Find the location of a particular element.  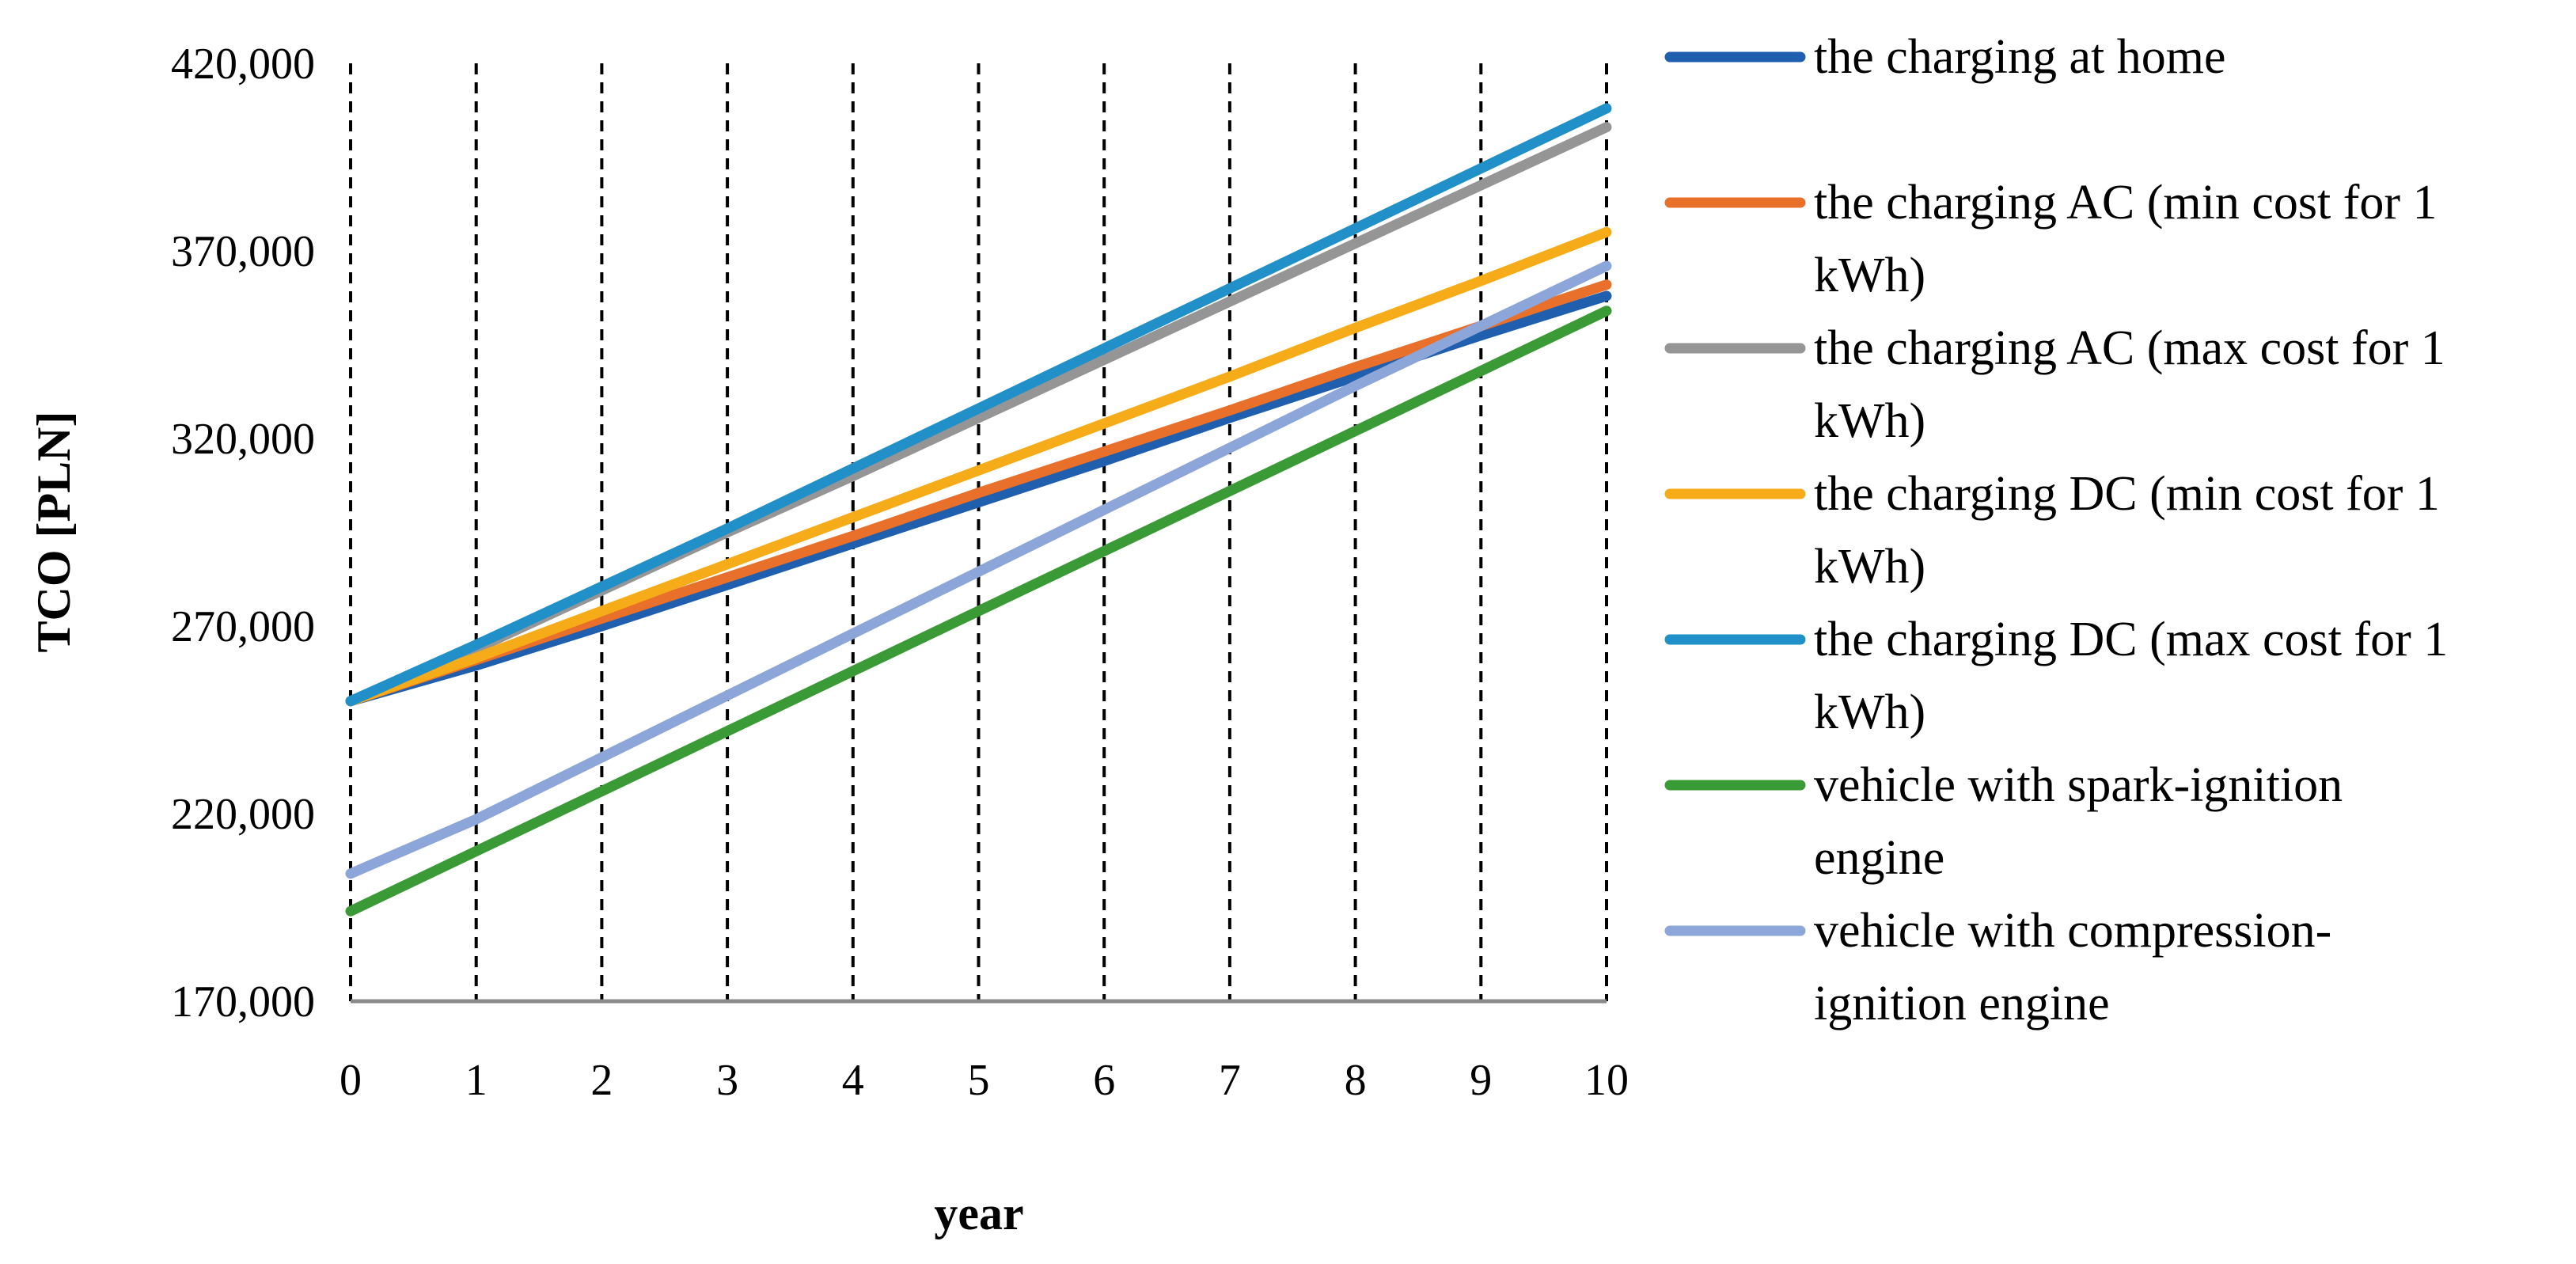

legend-entry-5: vehicle with spark-ignition engine is located at coordinates (2003, 821).